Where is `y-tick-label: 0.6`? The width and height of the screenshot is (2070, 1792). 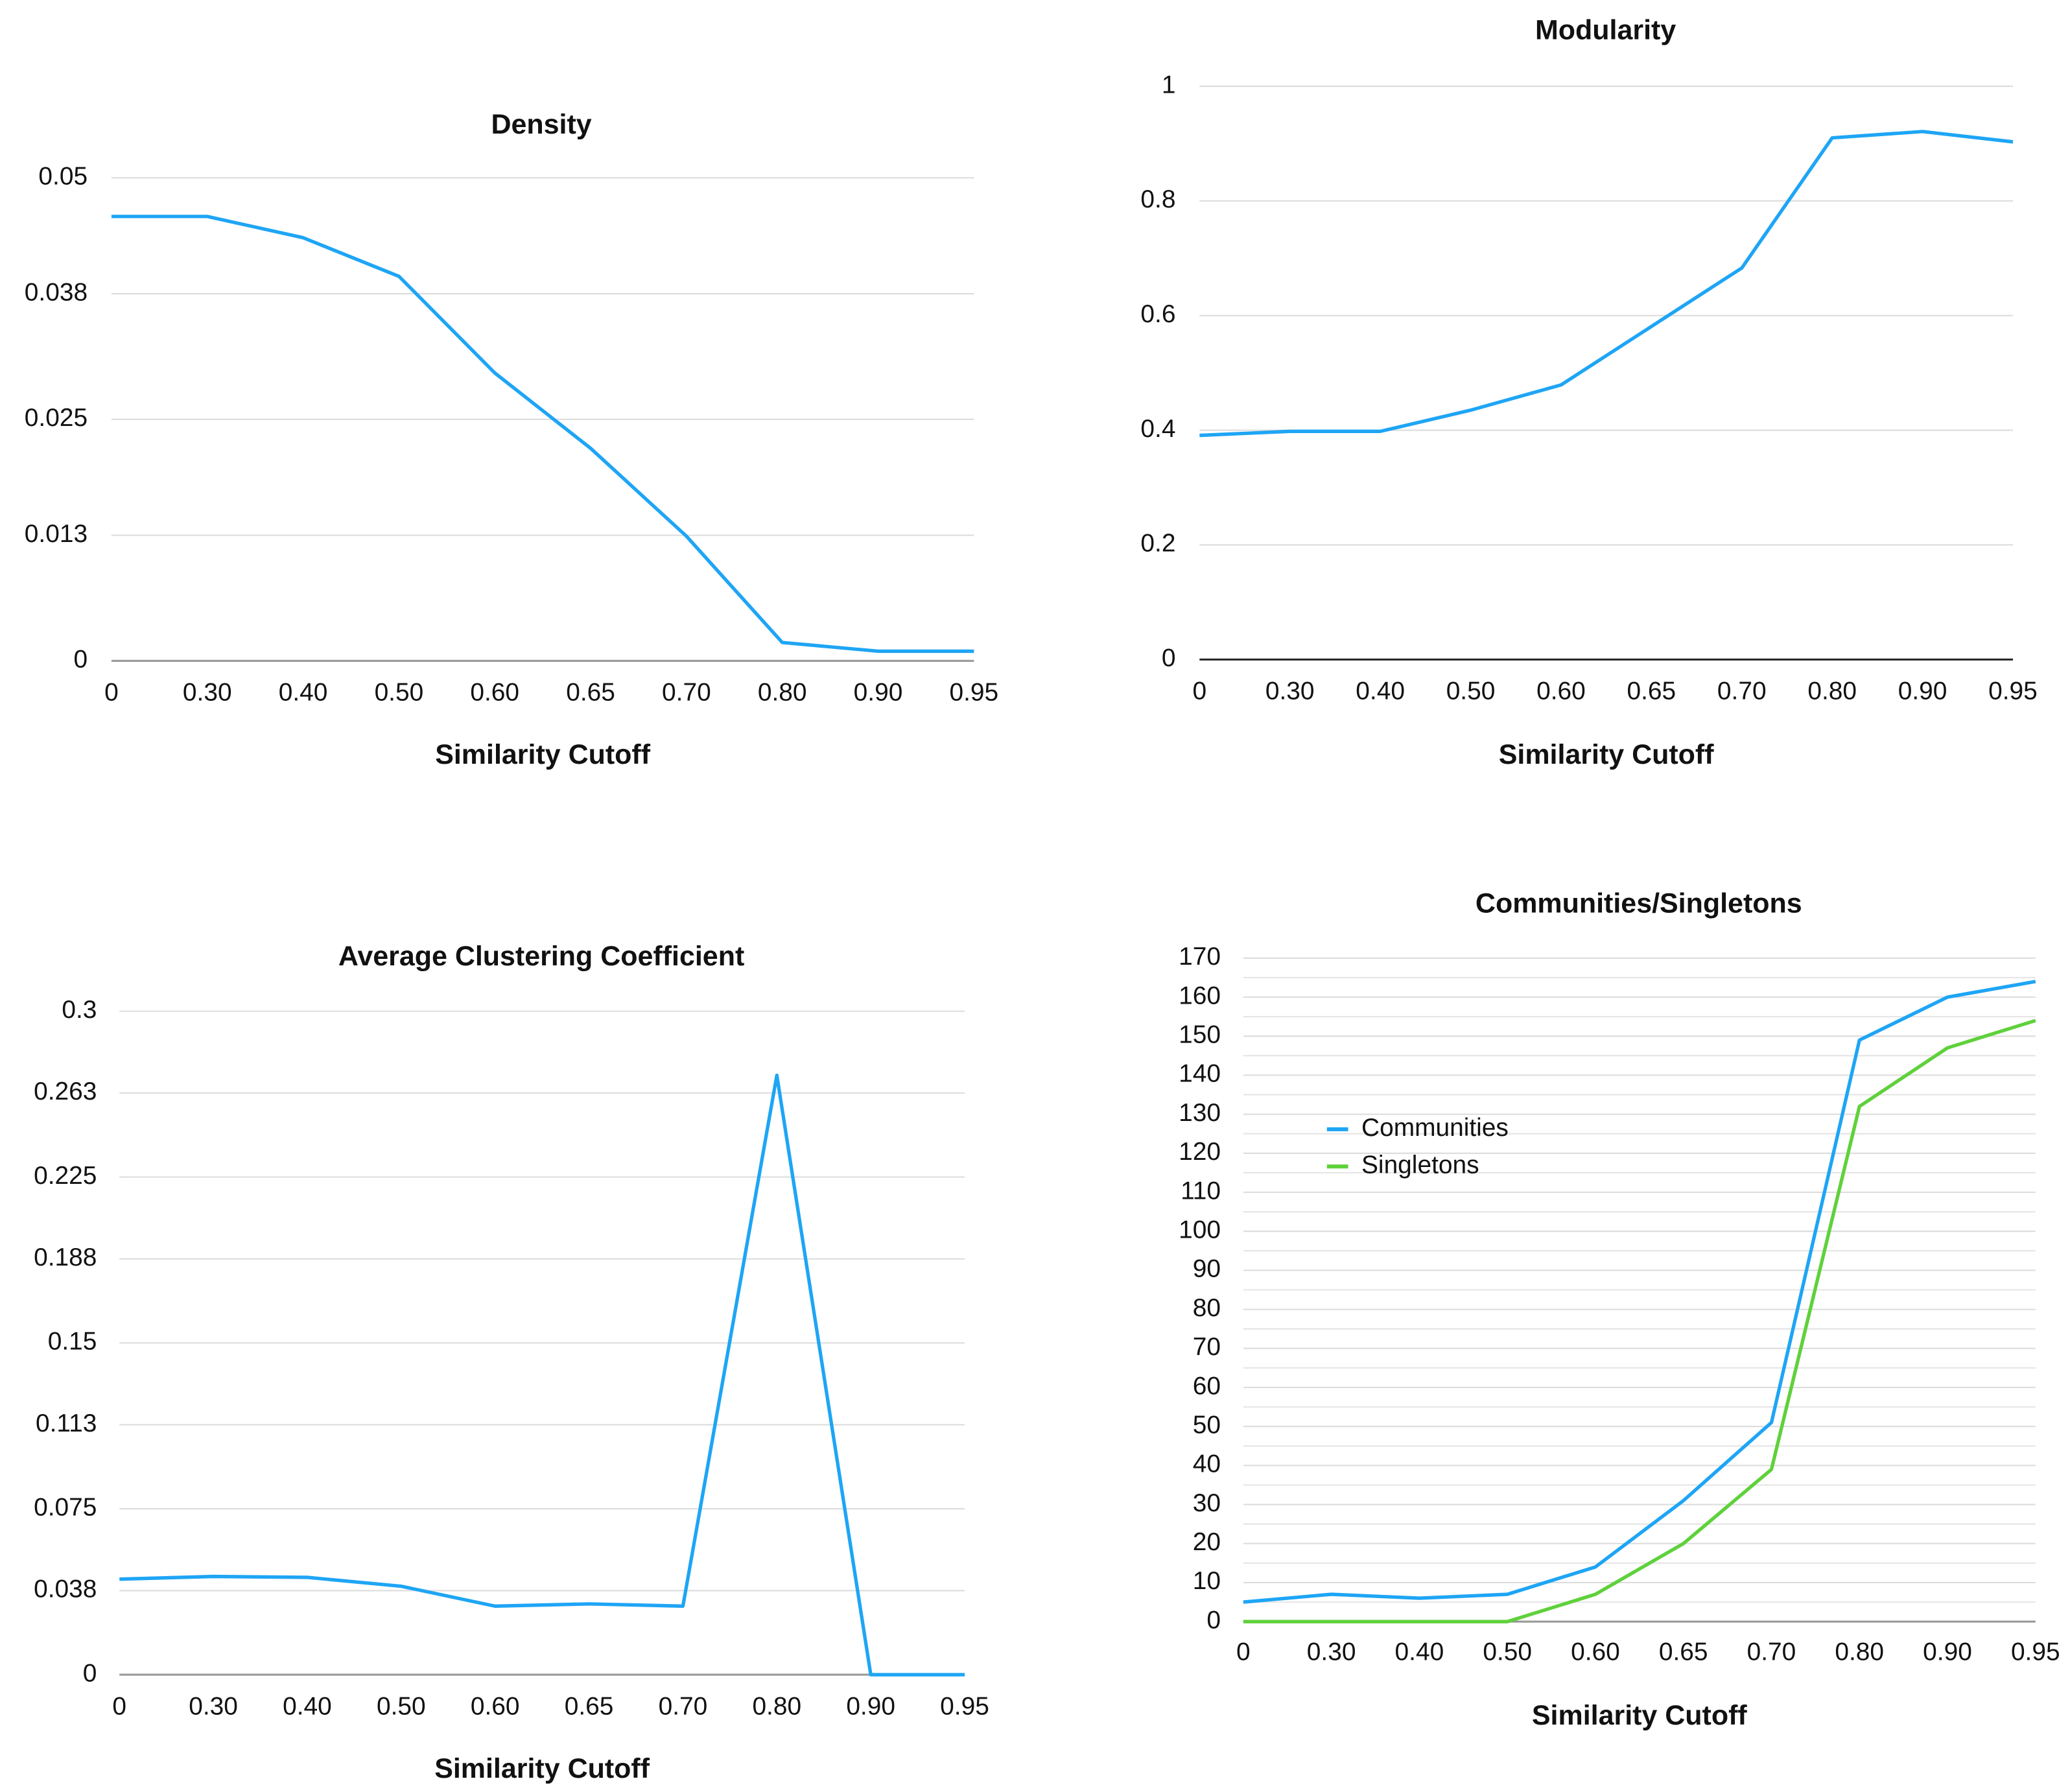 y-tick-label: 0.6 is located at coordinates (1157, 314).